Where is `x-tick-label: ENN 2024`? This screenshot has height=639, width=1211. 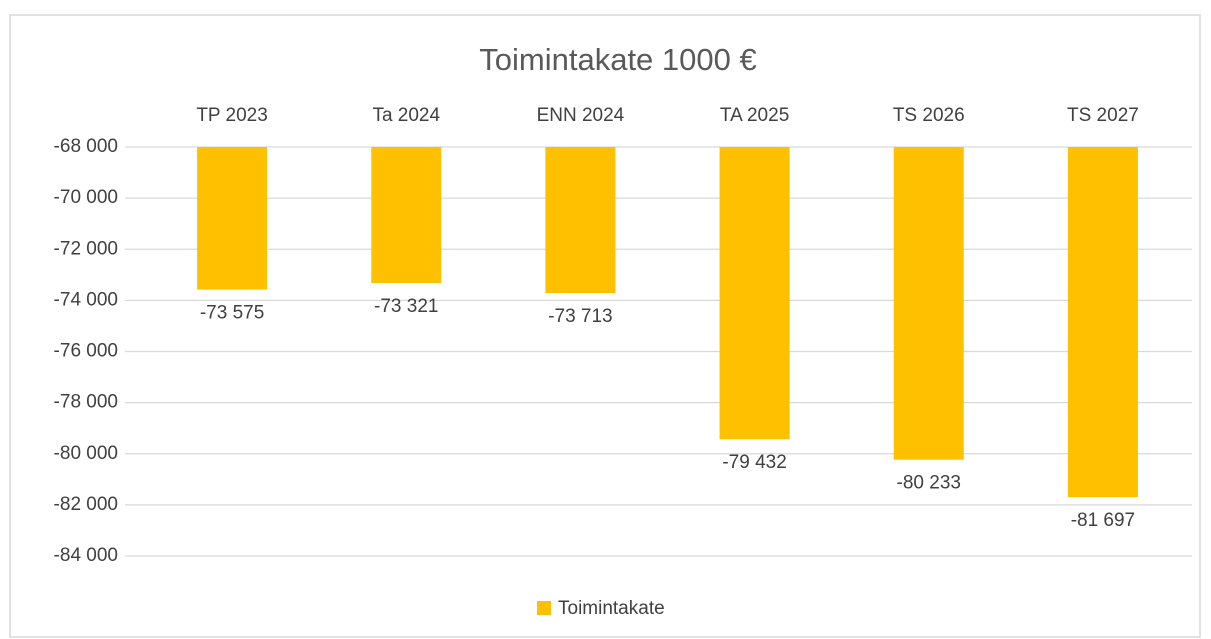 x-tick-label: ENN 2024 is located at coordinates (581, 115).